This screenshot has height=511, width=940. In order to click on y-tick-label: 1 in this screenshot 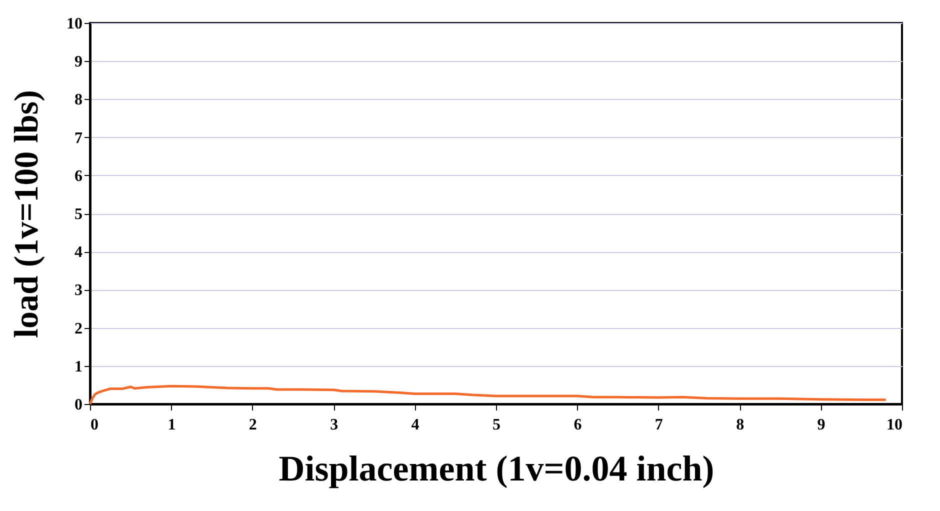, I will do `click(78, 367)`.